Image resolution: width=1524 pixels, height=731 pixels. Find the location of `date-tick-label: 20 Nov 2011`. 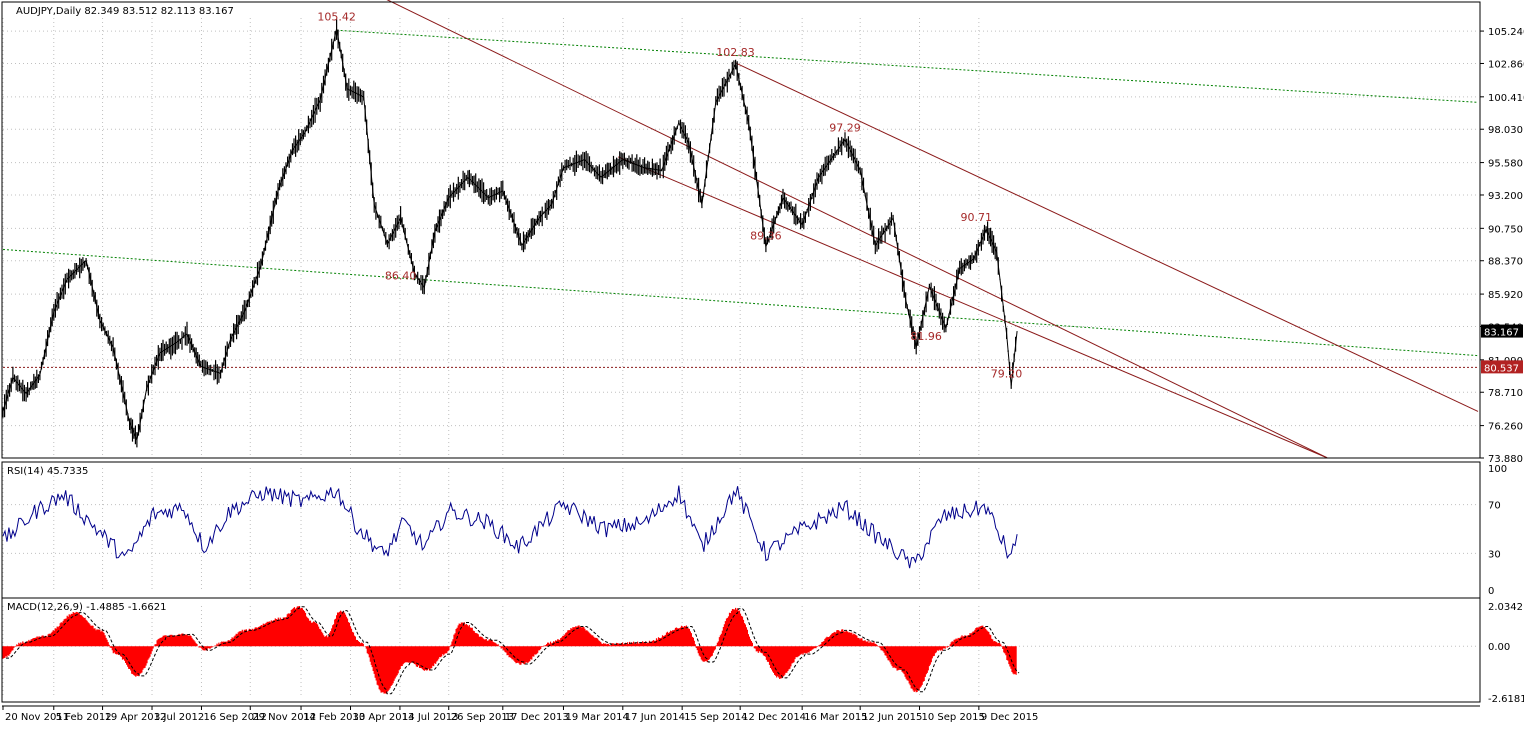

date-tick-label: 20 Nov 2011 is located at coordinates (37, 717).